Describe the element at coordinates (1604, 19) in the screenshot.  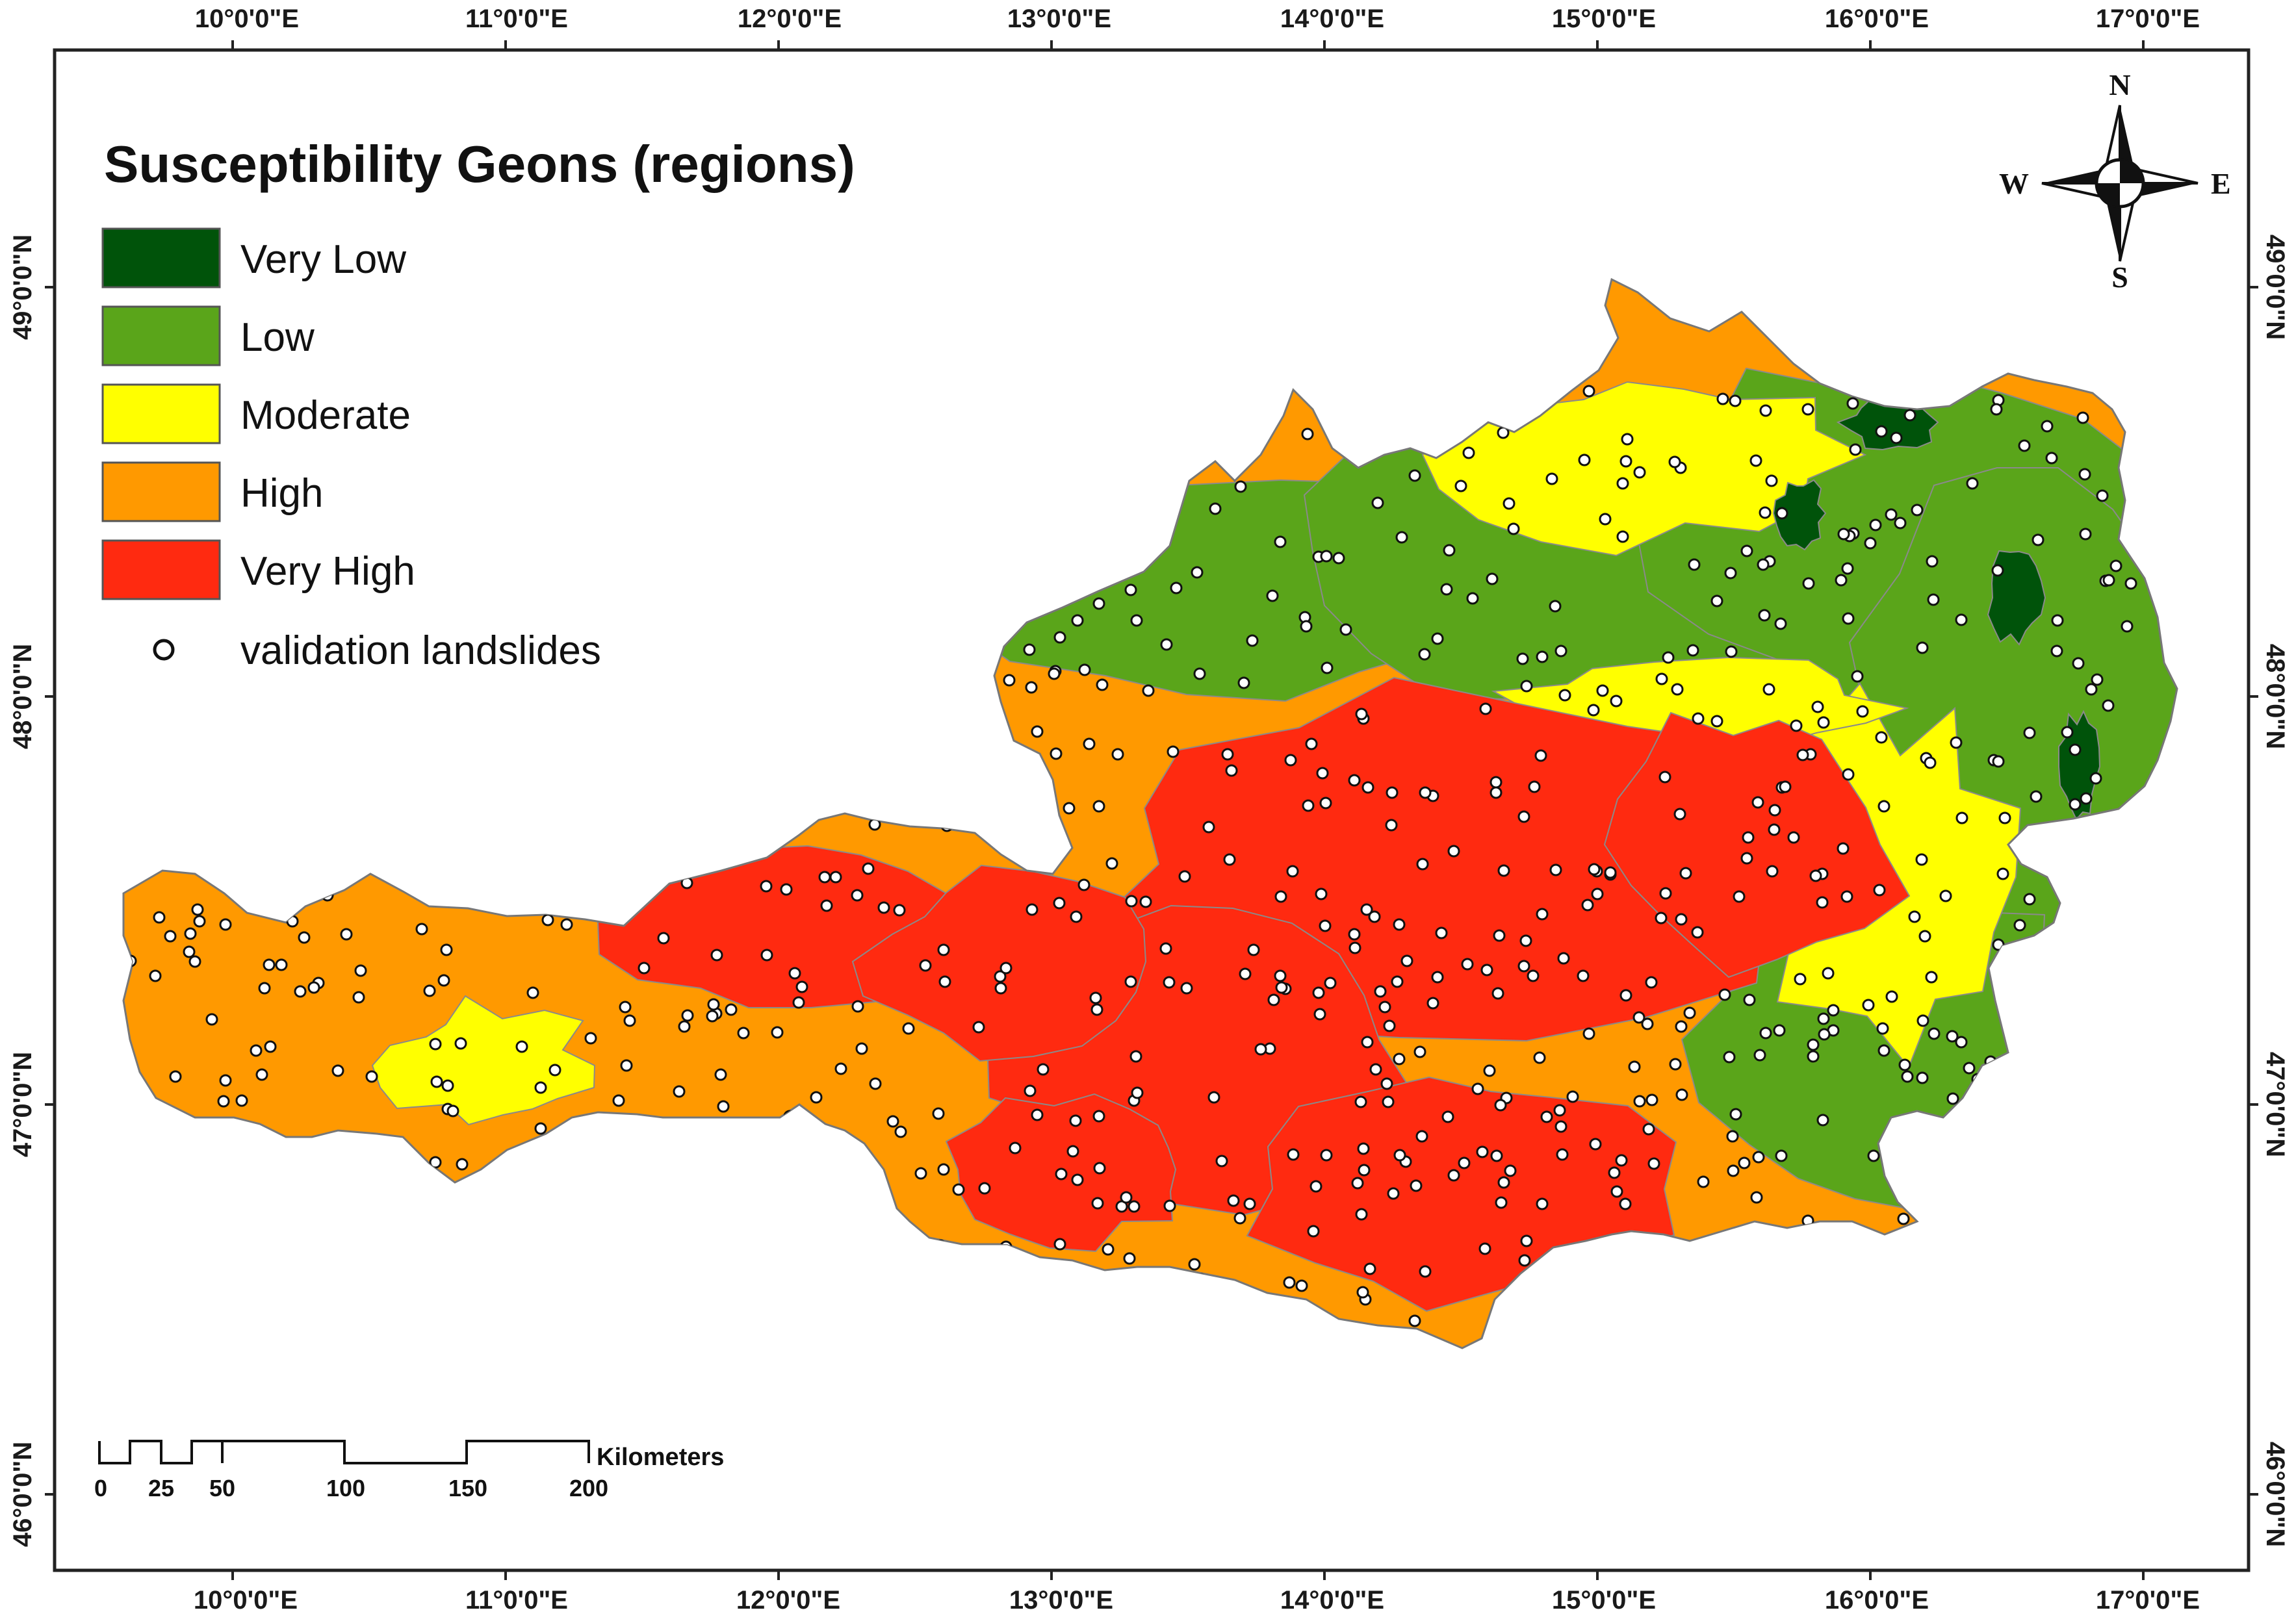
I see `lon-label-top: 15°0'0"E` at that location.